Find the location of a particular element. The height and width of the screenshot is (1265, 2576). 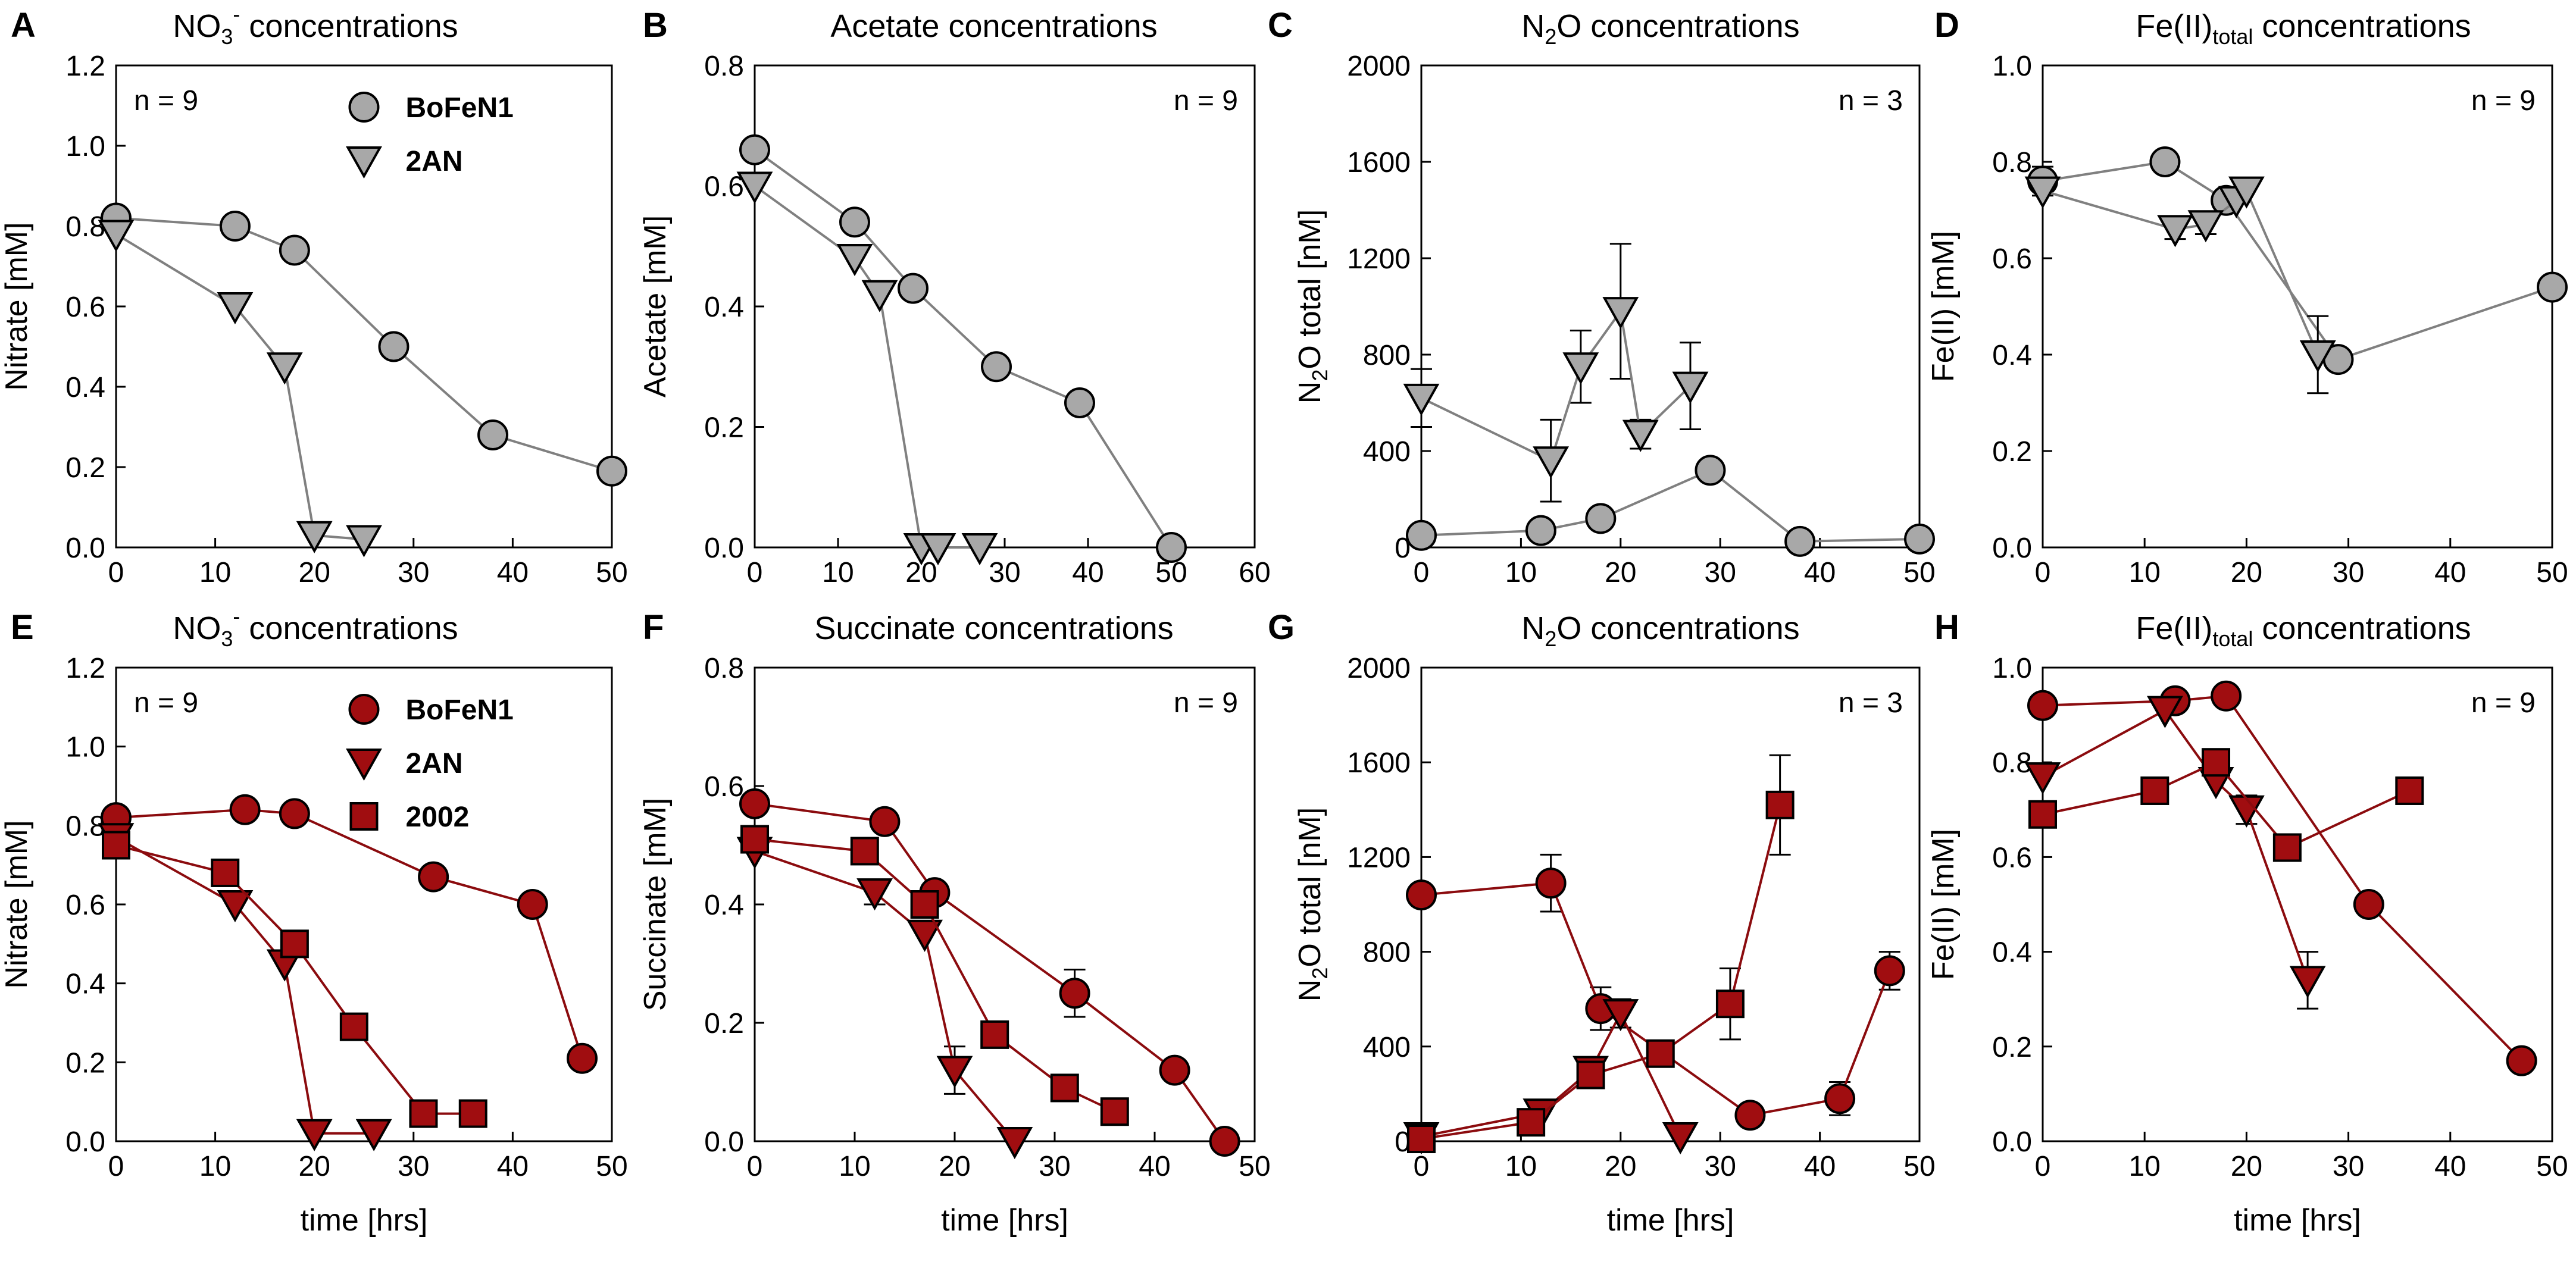

y-axis-label: Nitrate [mM] is located at coordinates (17, 306).